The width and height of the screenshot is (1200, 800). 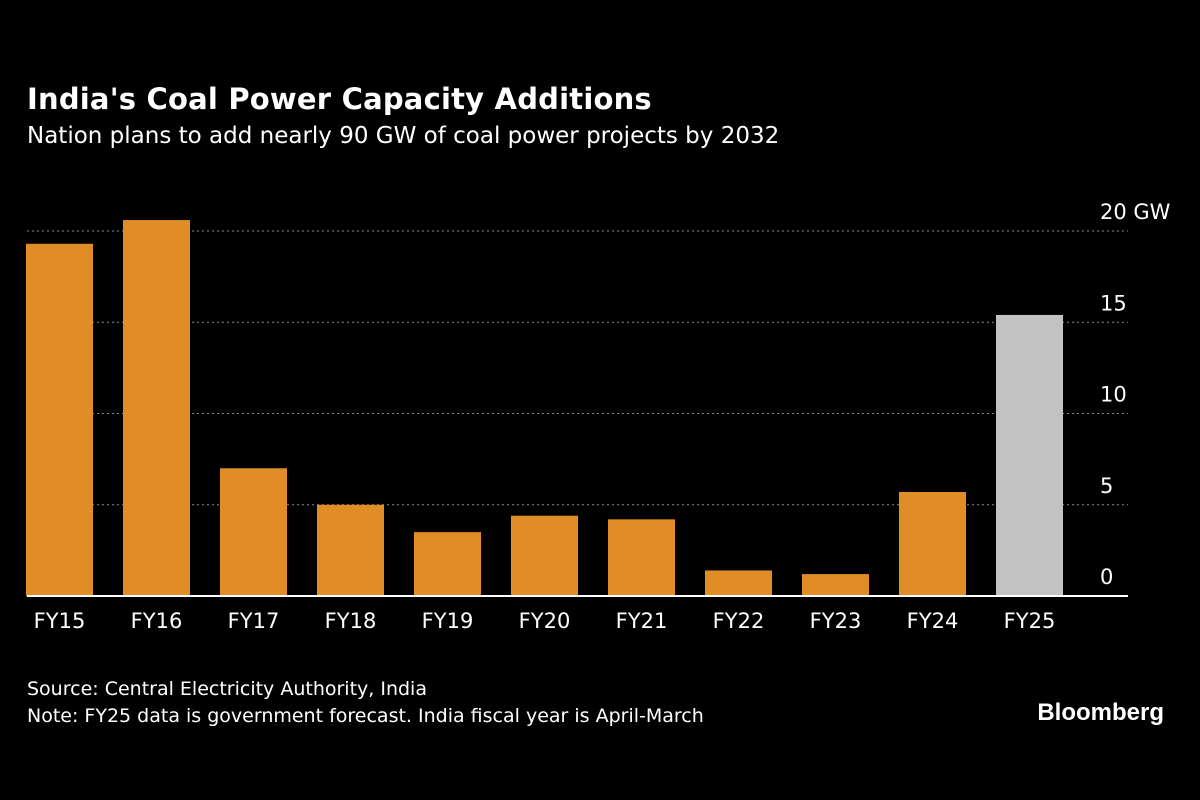 What do you see at coordinates (1029, 455) in the screenshot?
I see `bar-fy25` at bounding box center [1029, 455].